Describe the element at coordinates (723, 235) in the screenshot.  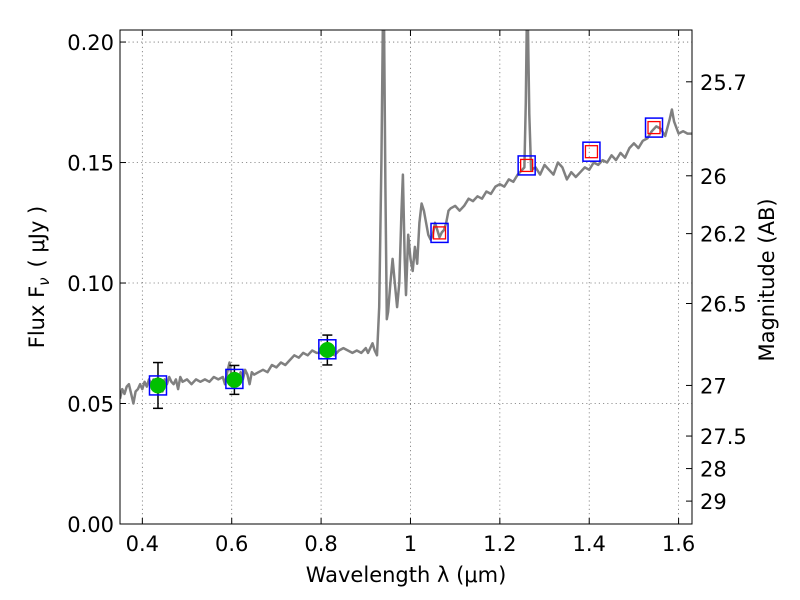
I see `right-tick-label: 26.2` at that location.